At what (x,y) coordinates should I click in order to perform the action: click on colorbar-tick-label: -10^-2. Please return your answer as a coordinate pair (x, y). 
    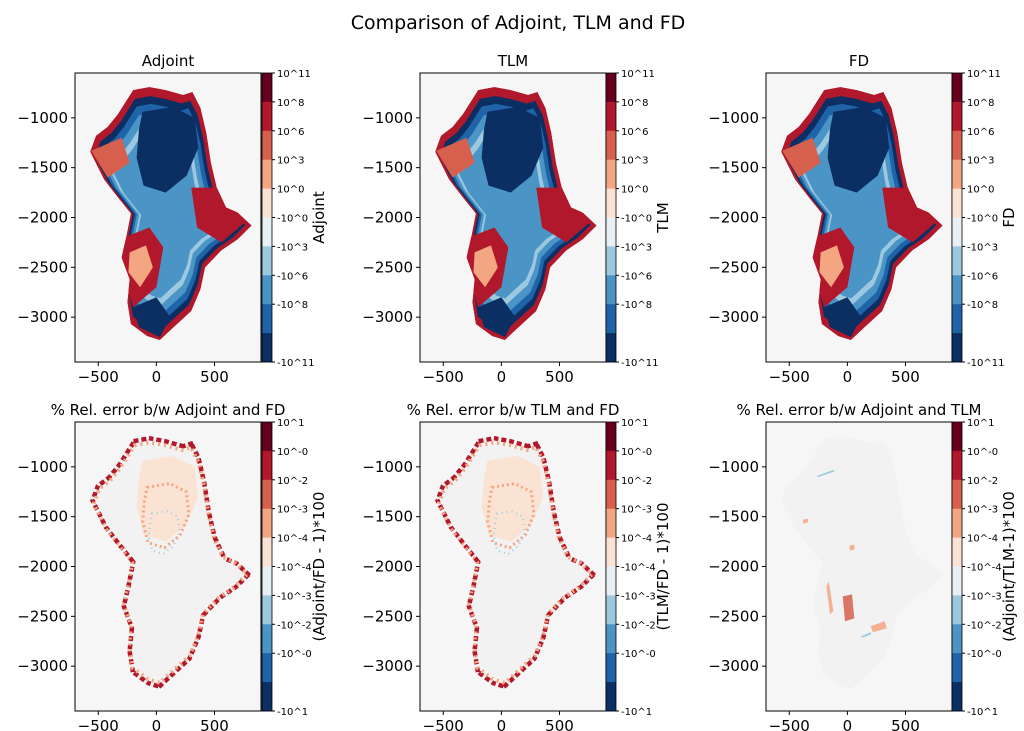
    Looking at the image, I should click on (294, 625).